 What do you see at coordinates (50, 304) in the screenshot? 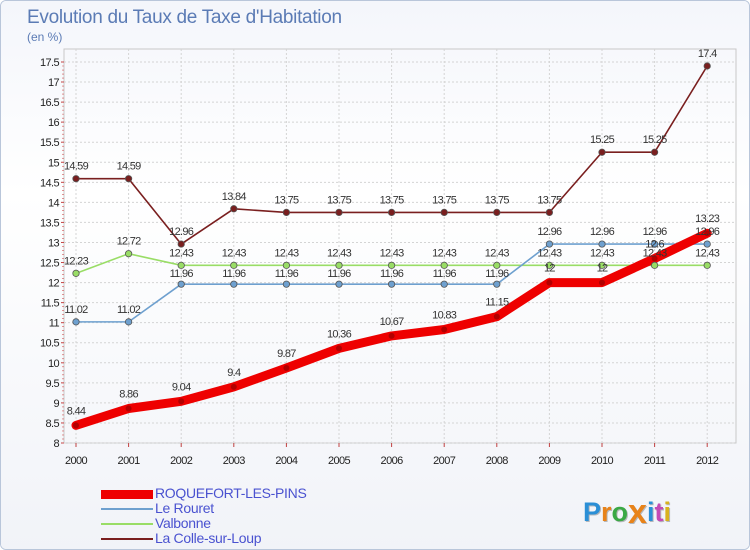
I see `y-tick-label: 11.5` at bounding box center [50, 304].